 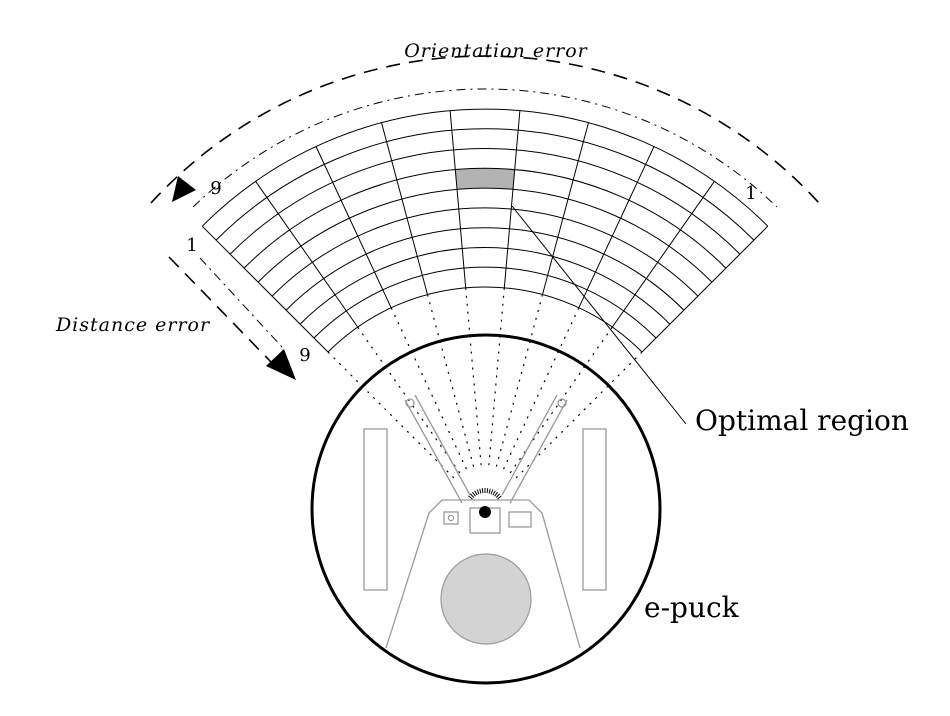 What do you see at coordinates (529, 445) in the screenshot?
I see `right-arm-inner` at bounding box center [529, 445].